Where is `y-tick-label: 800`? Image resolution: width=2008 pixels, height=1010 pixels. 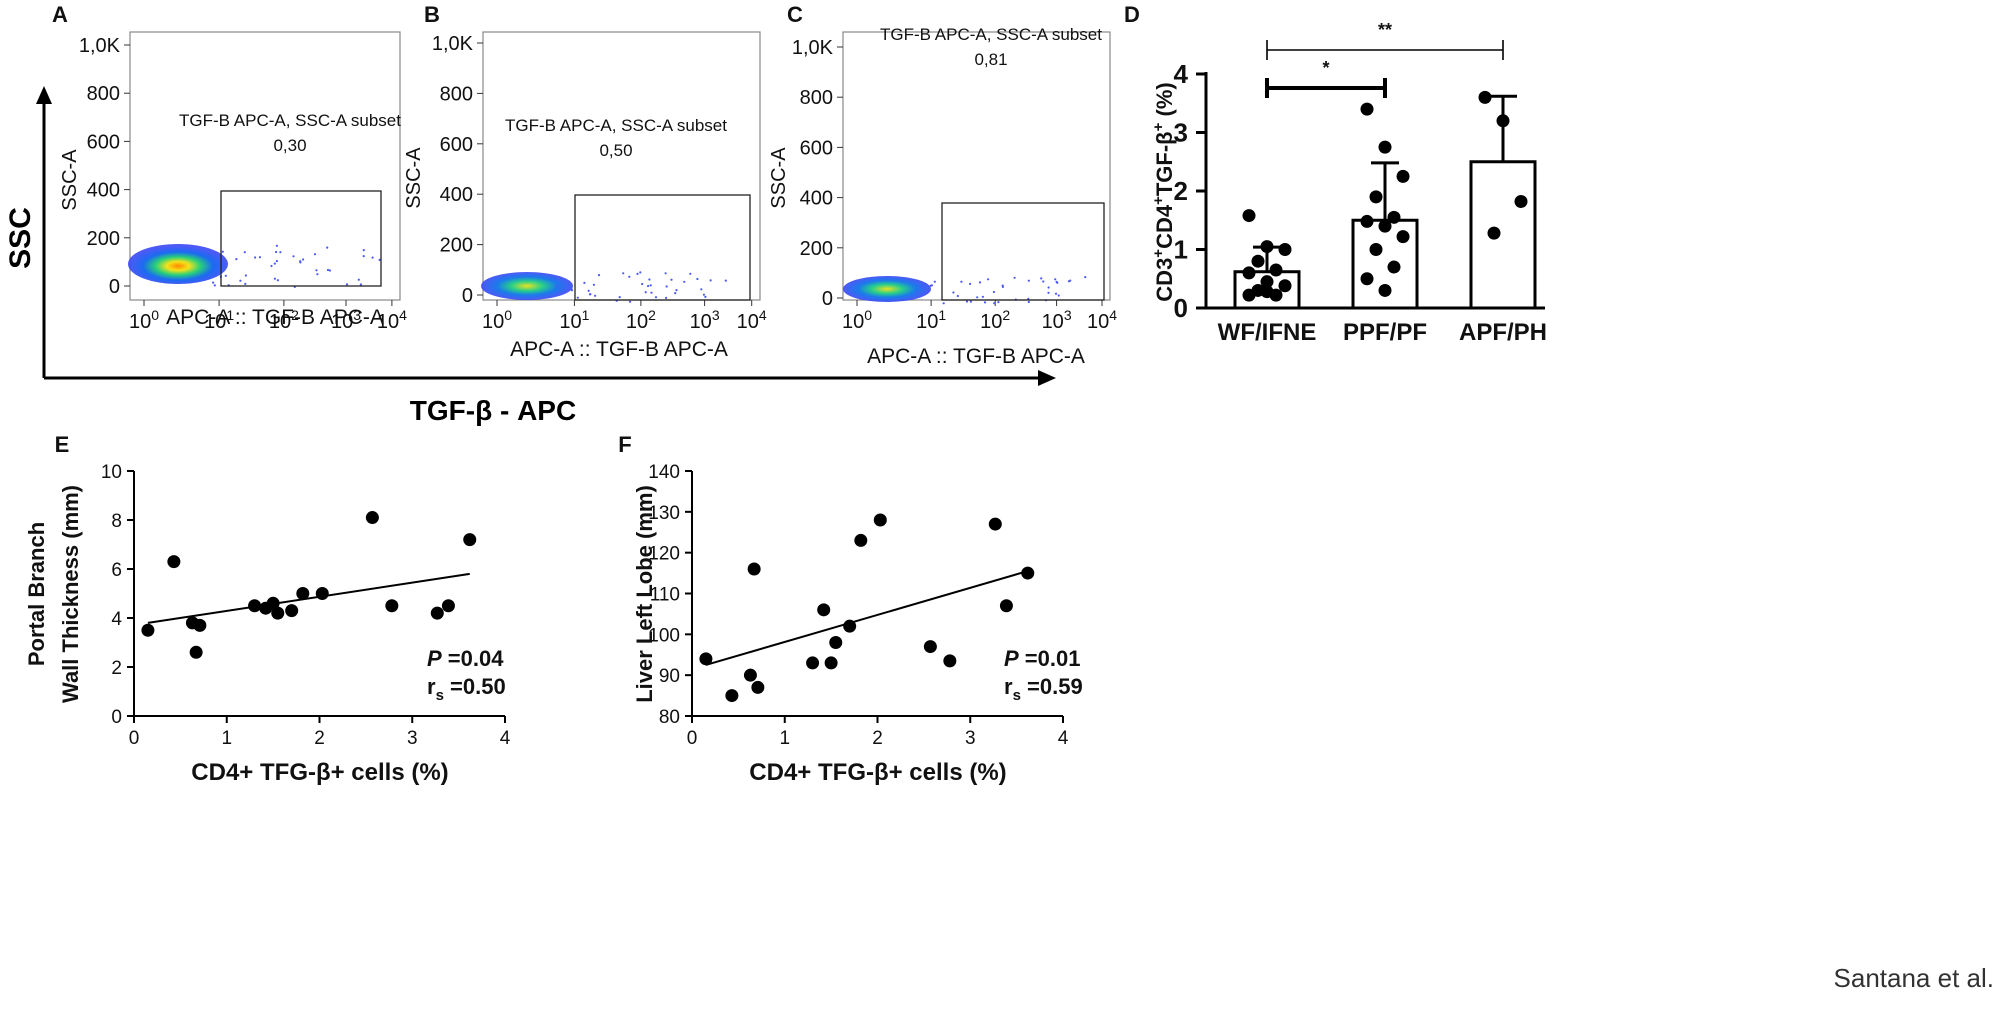
y-tick-label: 800 is located at coordinates (816, 98).